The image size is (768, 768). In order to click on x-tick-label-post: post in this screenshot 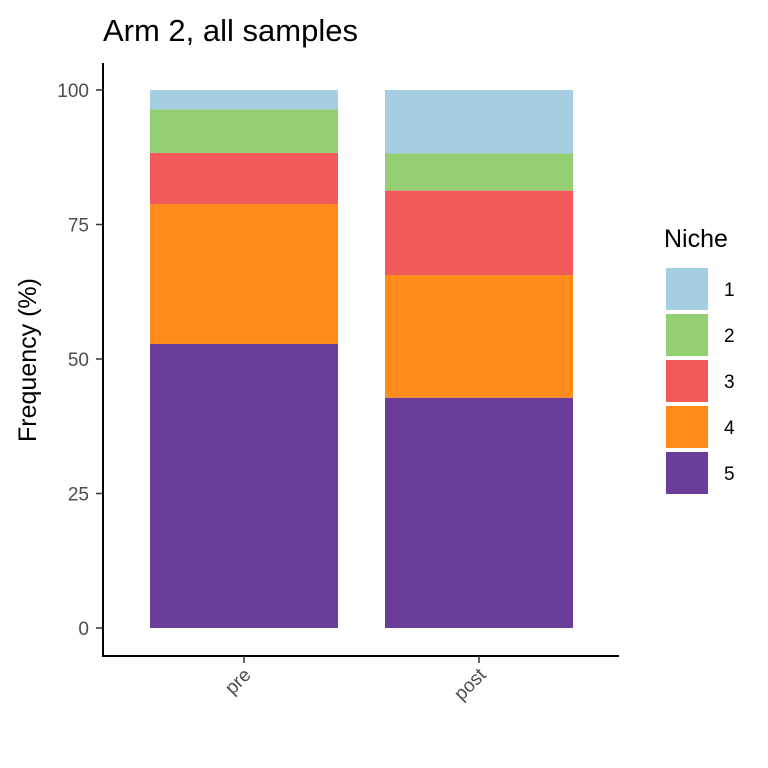, I will do `click(470, 684)`.